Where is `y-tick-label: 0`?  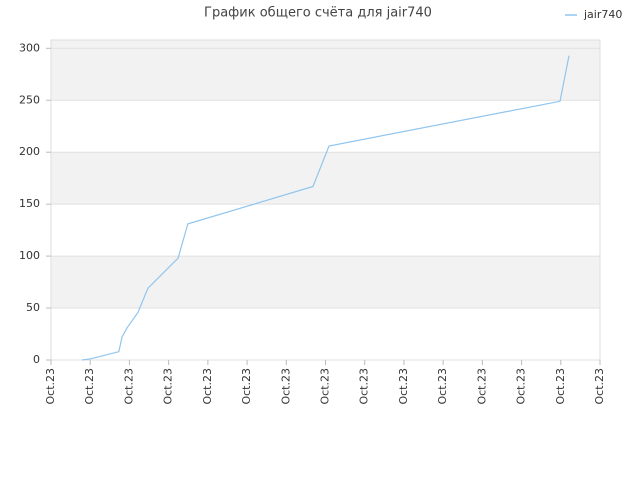 y-tick-label: 0 is located at coordinates (36, 359).